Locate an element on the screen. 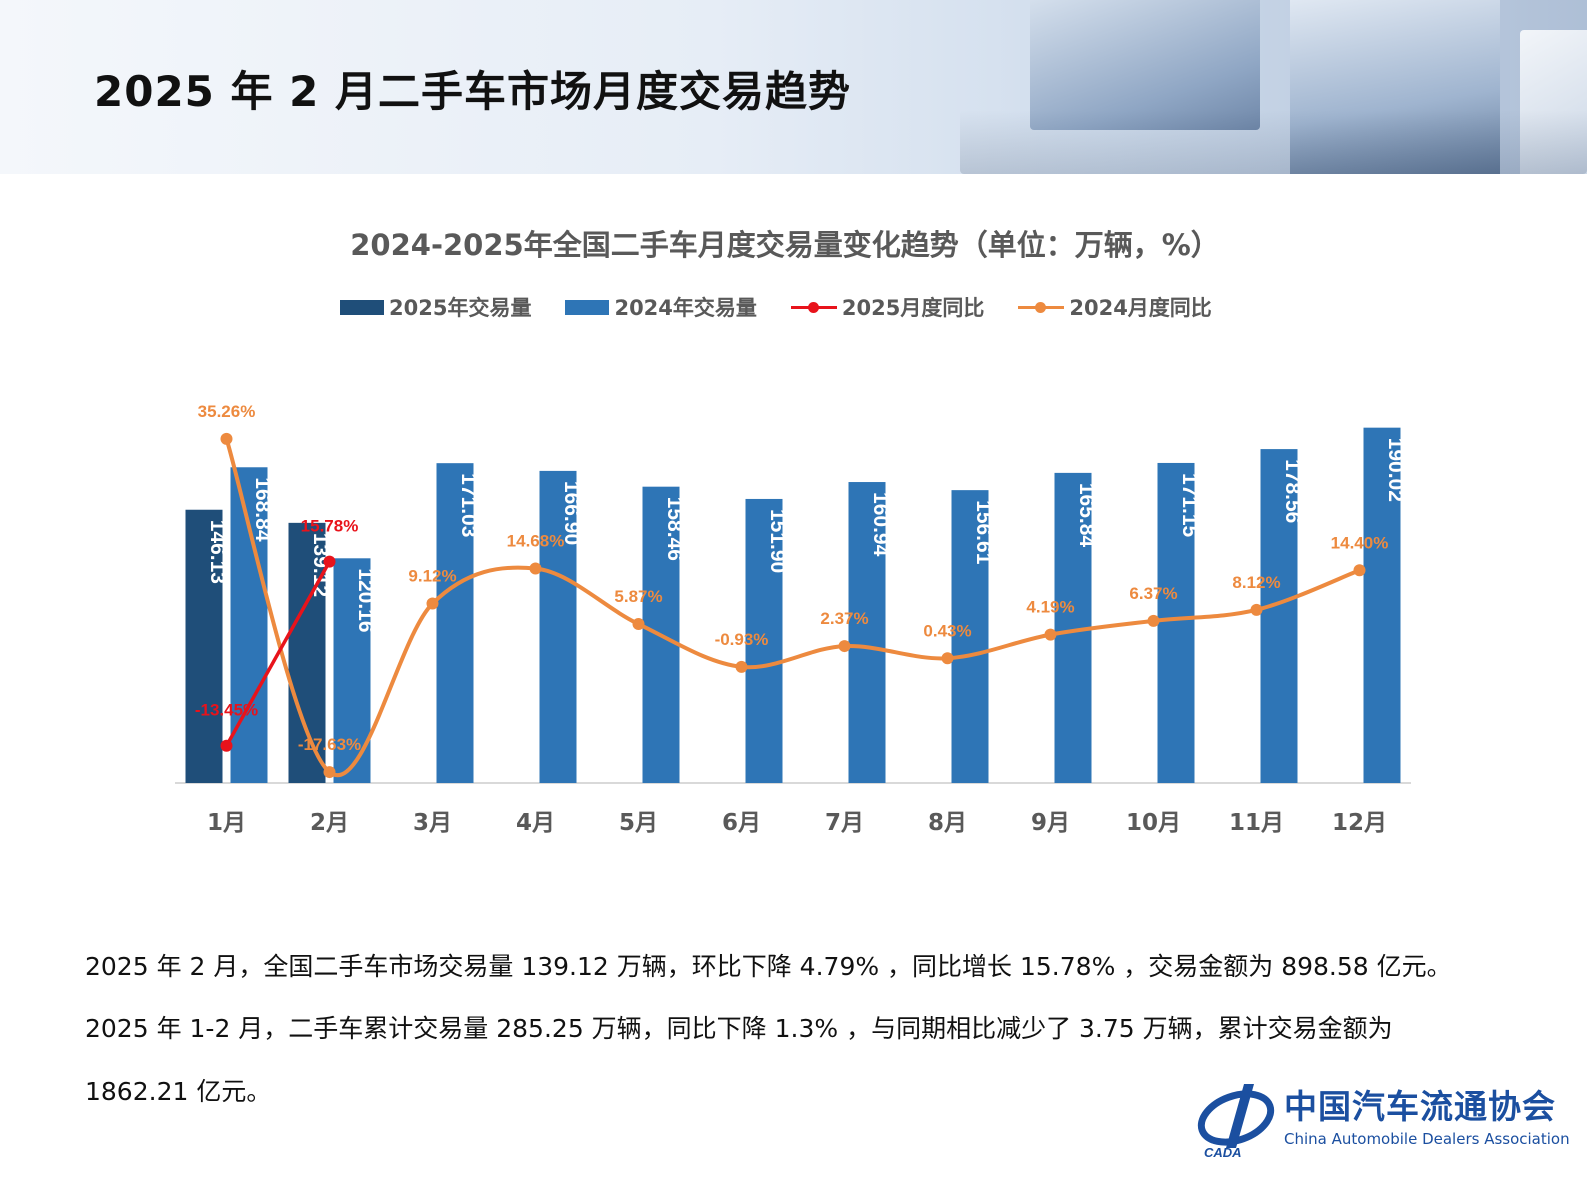 This screenshot has width=1587, height=1190. bar-label-2024: 190.02 is located at coordinates (1395, 470).